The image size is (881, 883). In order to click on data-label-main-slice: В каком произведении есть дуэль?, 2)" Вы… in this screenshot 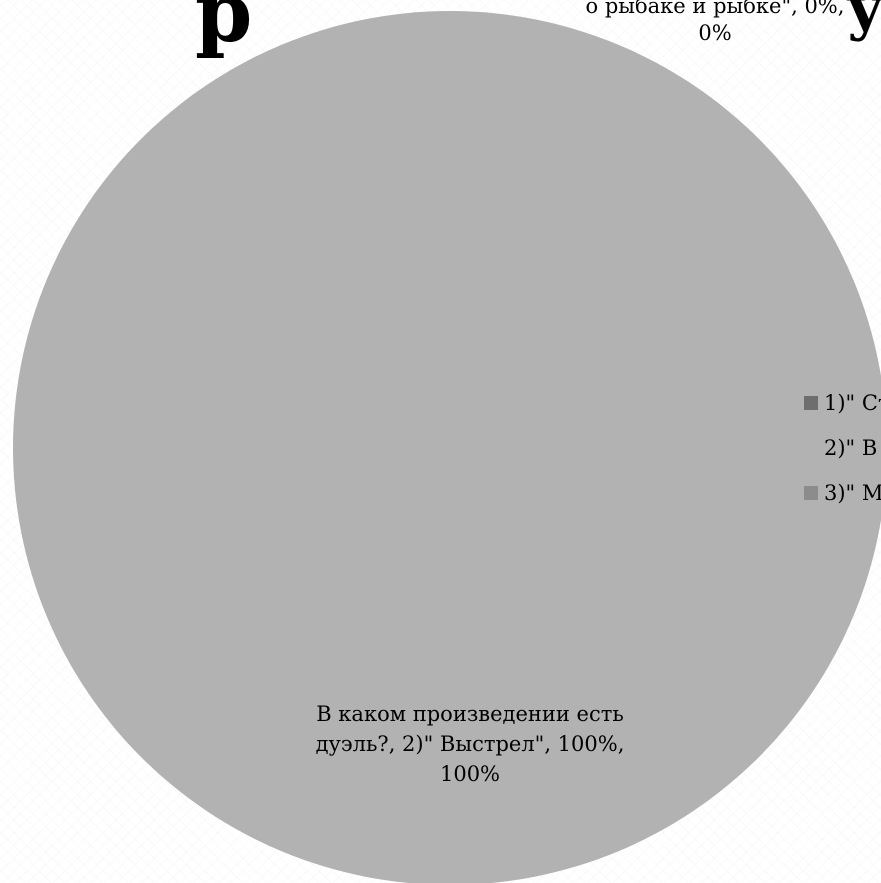, I will do `click(470, 744)`.